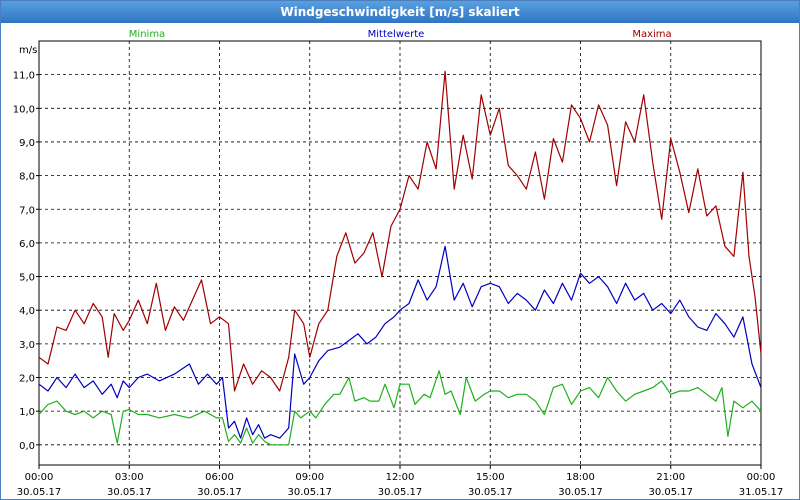 Image resolution: width=800 pixels, height=500 pixels. Describe the element at coordinates (27, 412) in the screenshot. I see `y-tick-label: 1,0` at that location.